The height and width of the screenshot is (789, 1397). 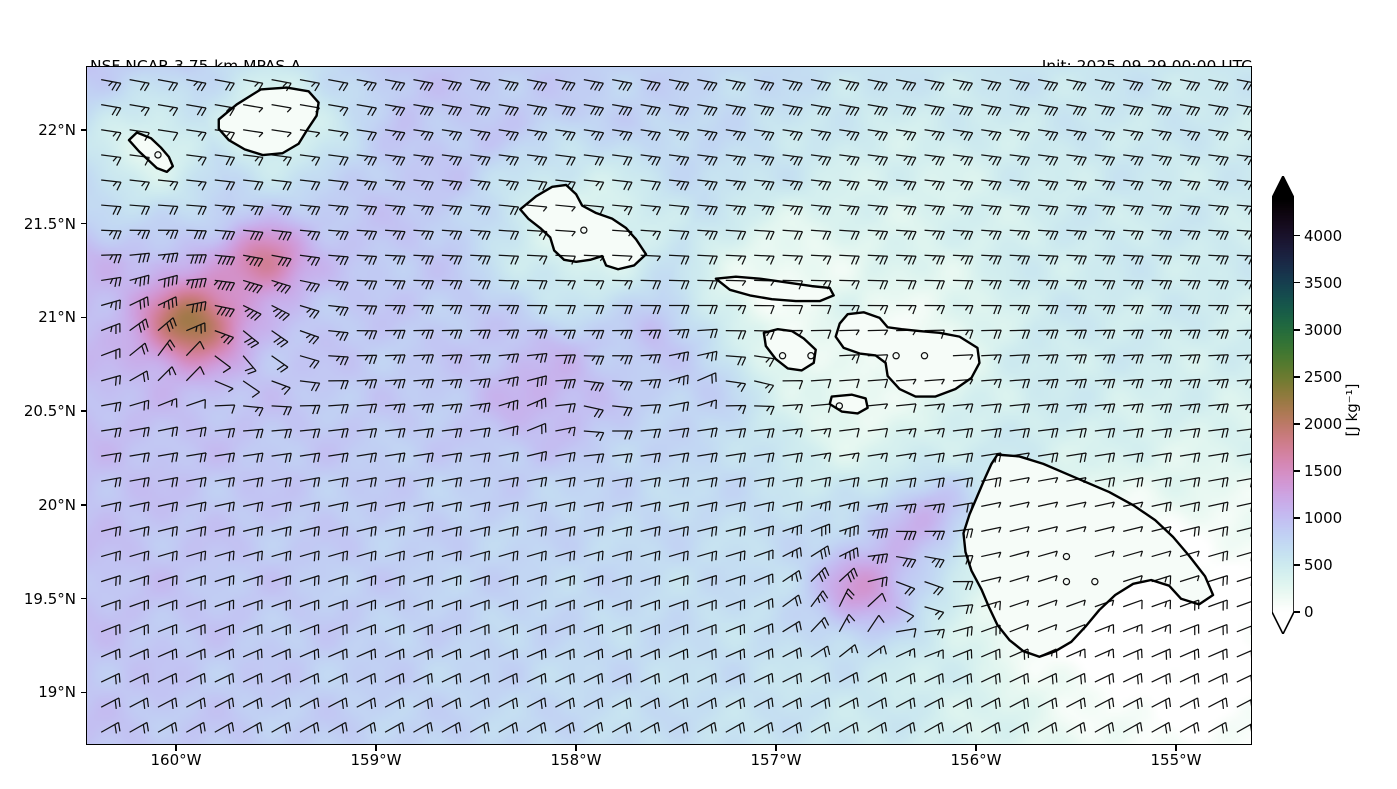 I want to click on latitude-tick-label: 22°N, so click(x=57, y=129).